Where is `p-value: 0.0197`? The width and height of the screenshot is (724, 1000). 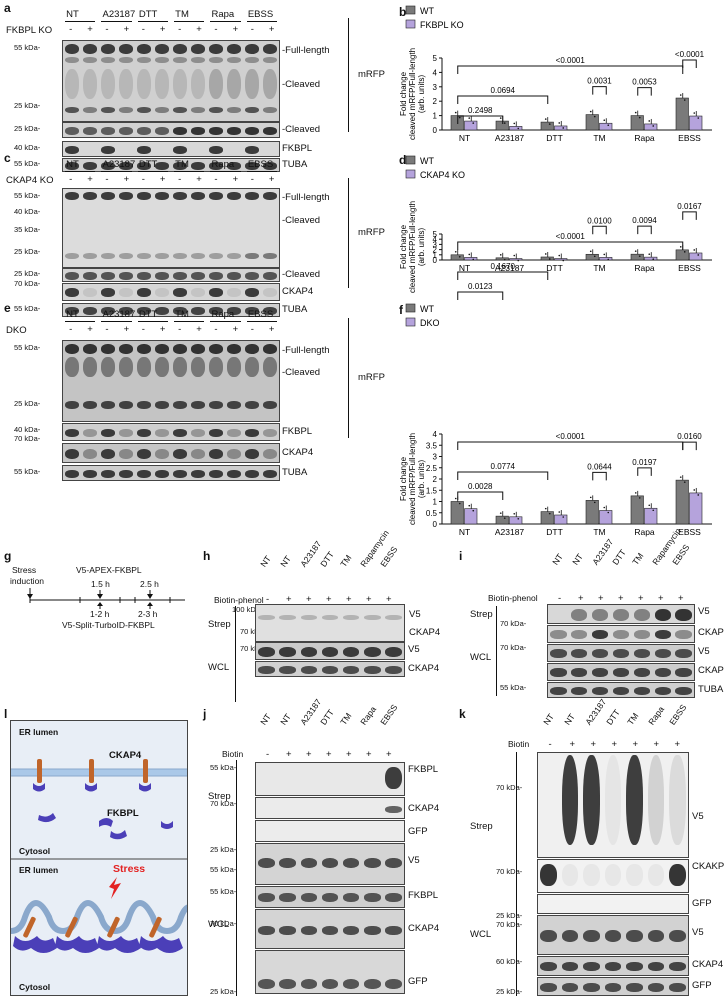
p-value: 0.0197 is located at coordinates (644, 462).